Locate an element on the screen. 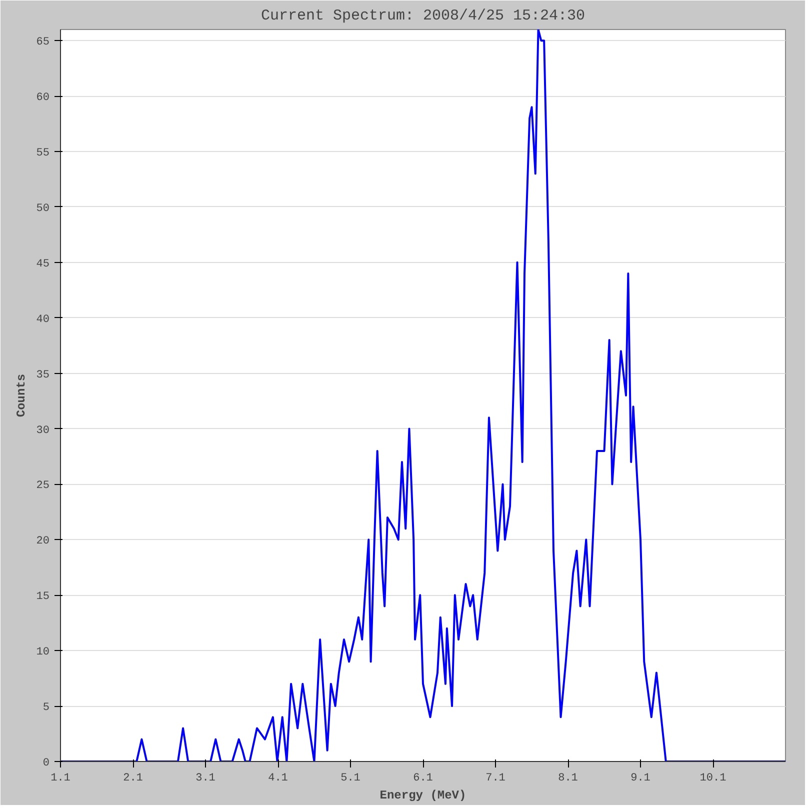 This screenshot has height=812, width=811. y-tick-label: 45 is located at coordinates (43, 264).